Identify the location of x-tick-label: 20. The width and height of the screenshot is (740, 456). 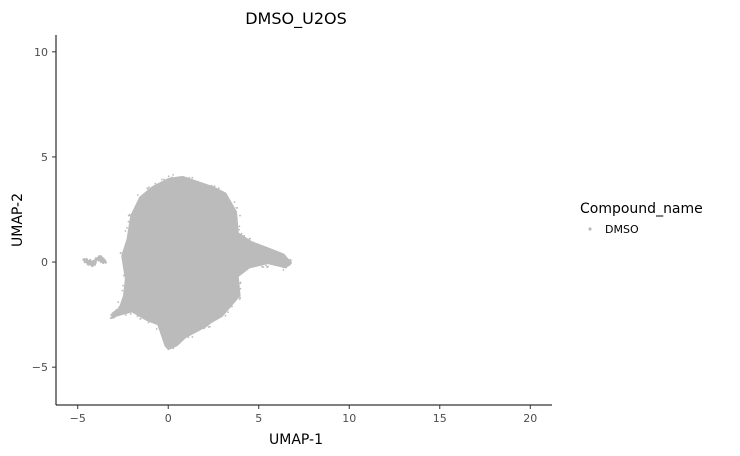
(530, 418).